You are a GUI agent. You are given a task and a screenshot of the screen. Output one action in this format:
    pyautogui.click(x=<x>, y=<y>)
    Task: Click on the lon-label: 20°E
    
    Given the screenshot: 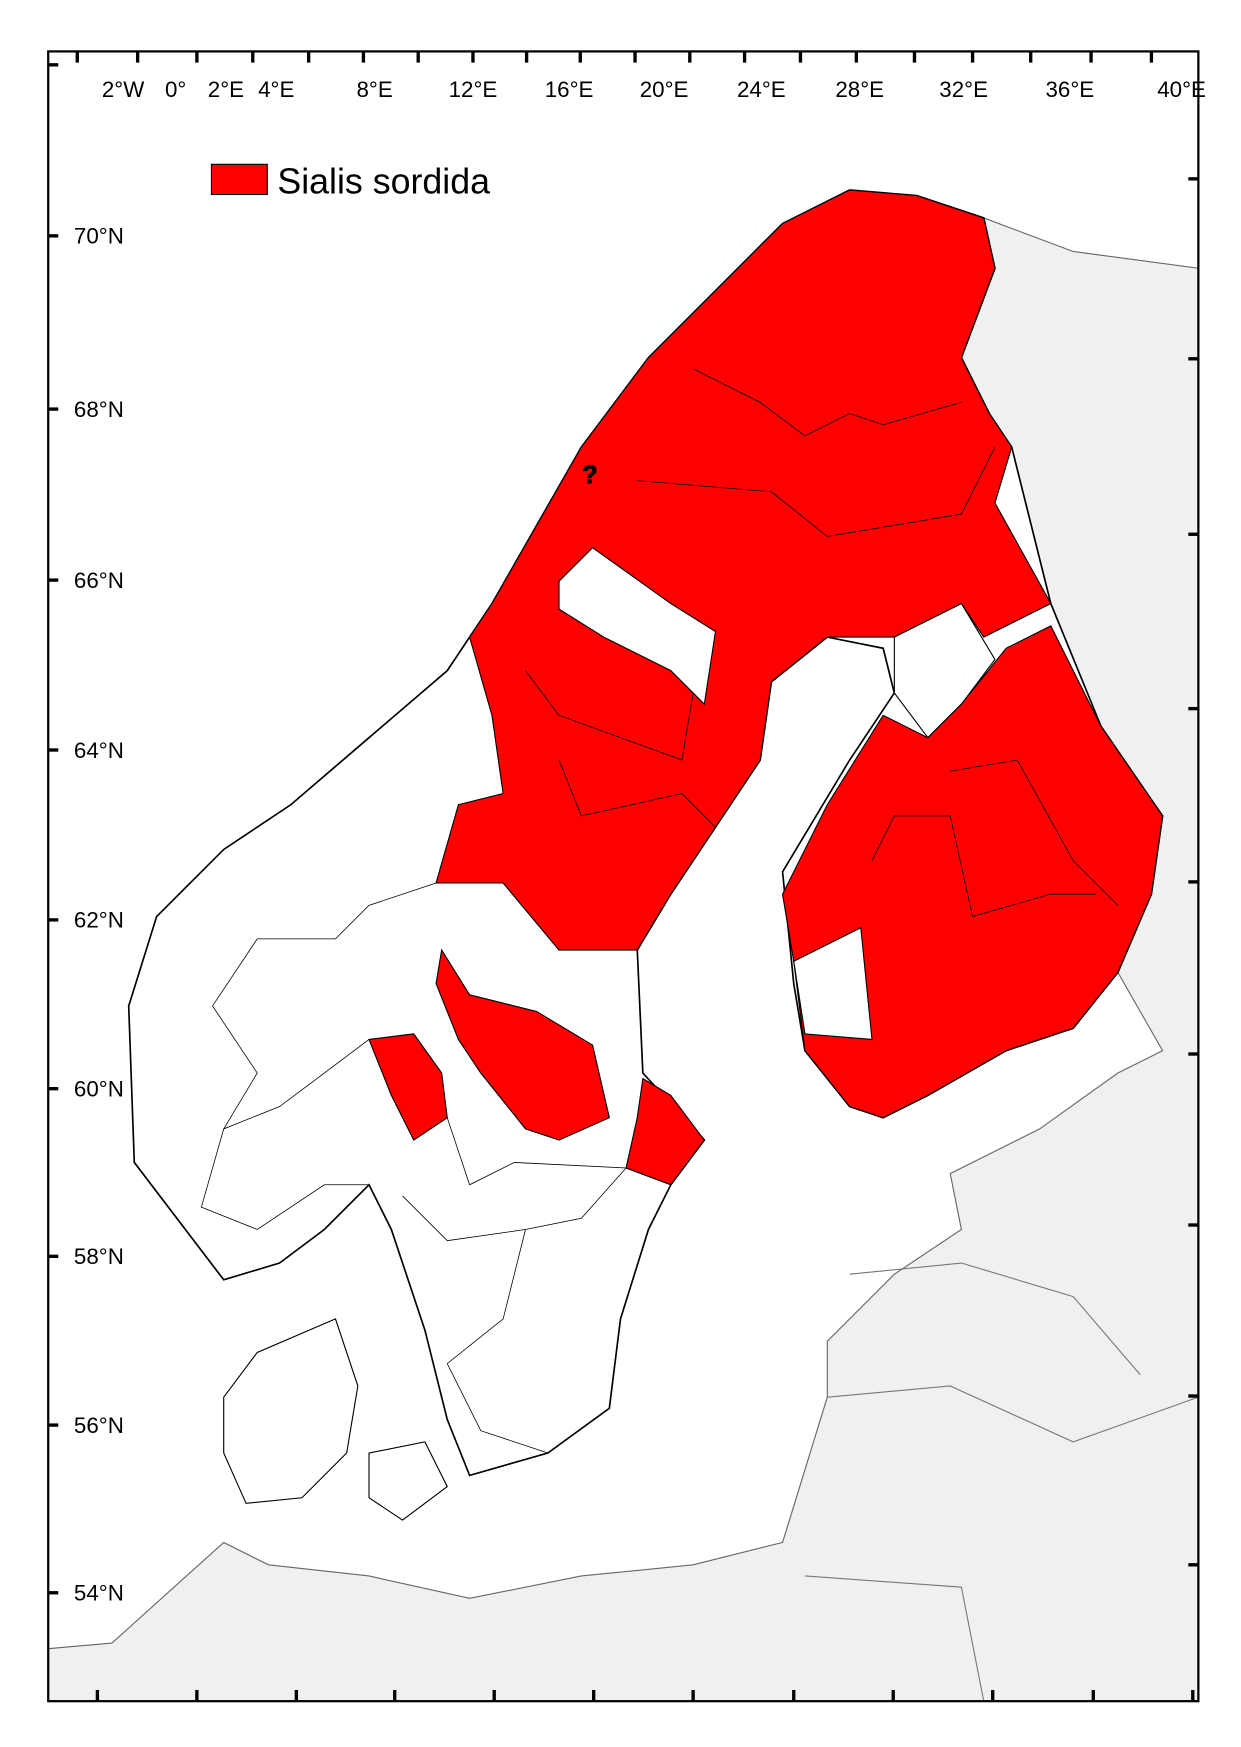 What is the action you would take?
    pyautogui.click(x=664, y=89)
    